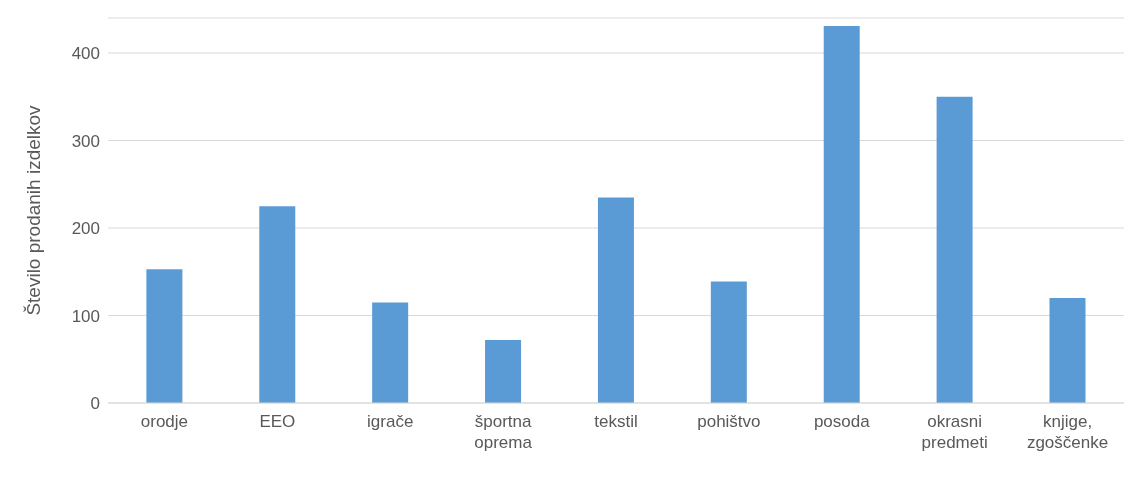  Describe the element at coordinates (842, 421) in the screenshot. I see `x-tick-label: posoda` at that location.